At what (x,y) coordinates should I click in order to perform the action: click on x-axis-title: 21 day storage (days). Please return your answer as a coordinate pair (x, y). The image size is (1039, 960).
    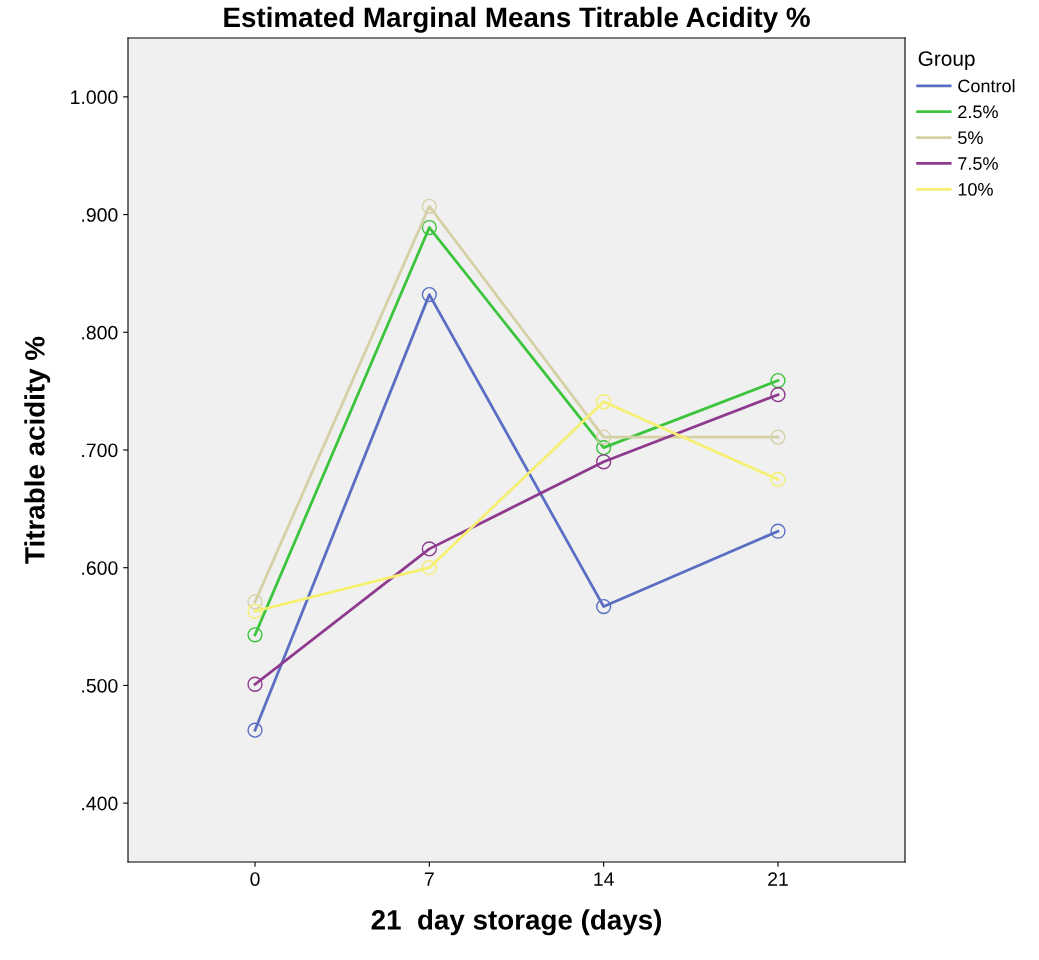
    Looking at the image, I should click on (516, 922).